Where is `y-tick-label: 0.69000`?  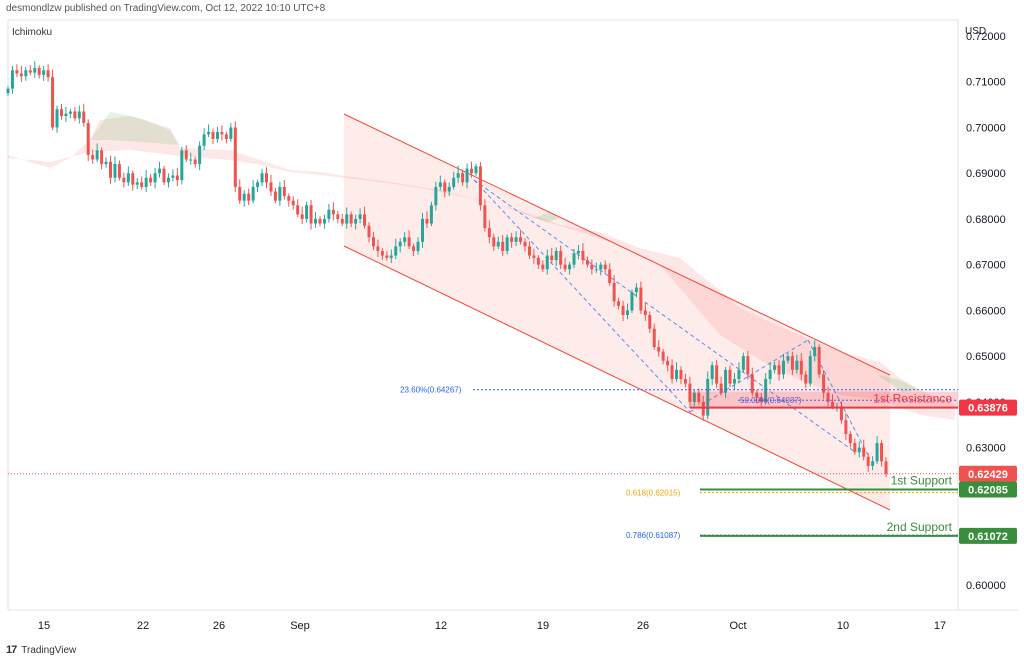
y-tick-label: 0.69000 is located at coordinates (986, 174).